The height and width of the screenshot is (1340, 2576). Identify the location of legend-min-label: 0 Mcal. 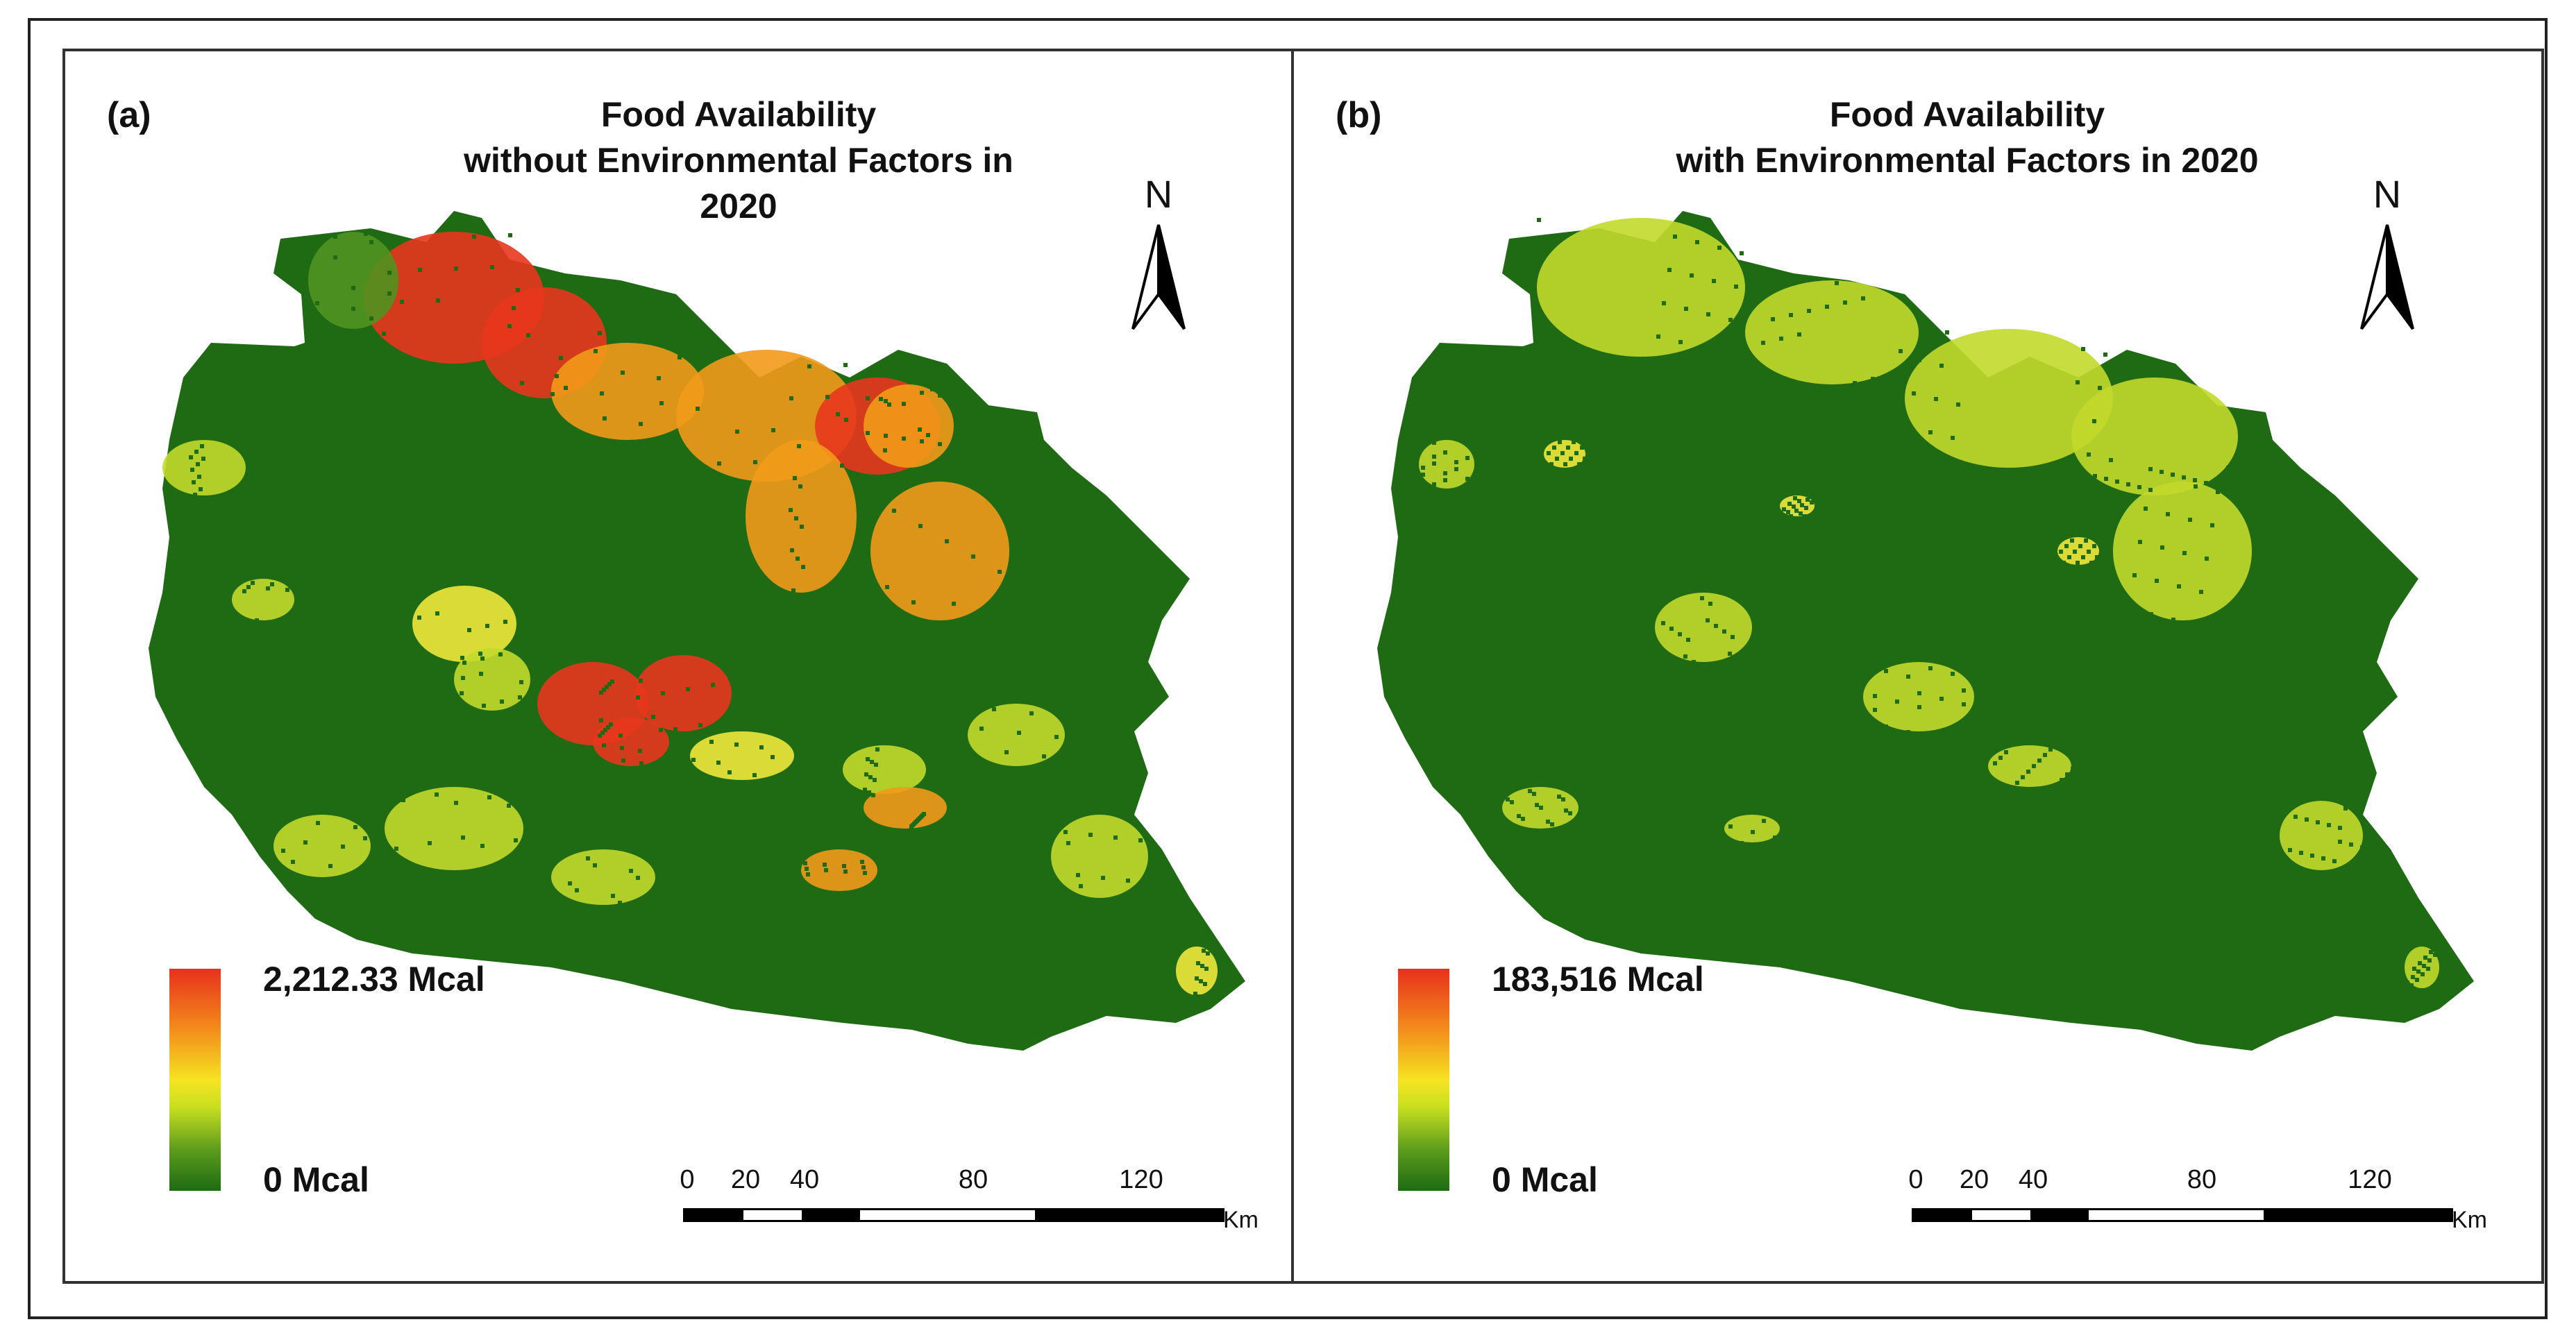
(316, 1179).